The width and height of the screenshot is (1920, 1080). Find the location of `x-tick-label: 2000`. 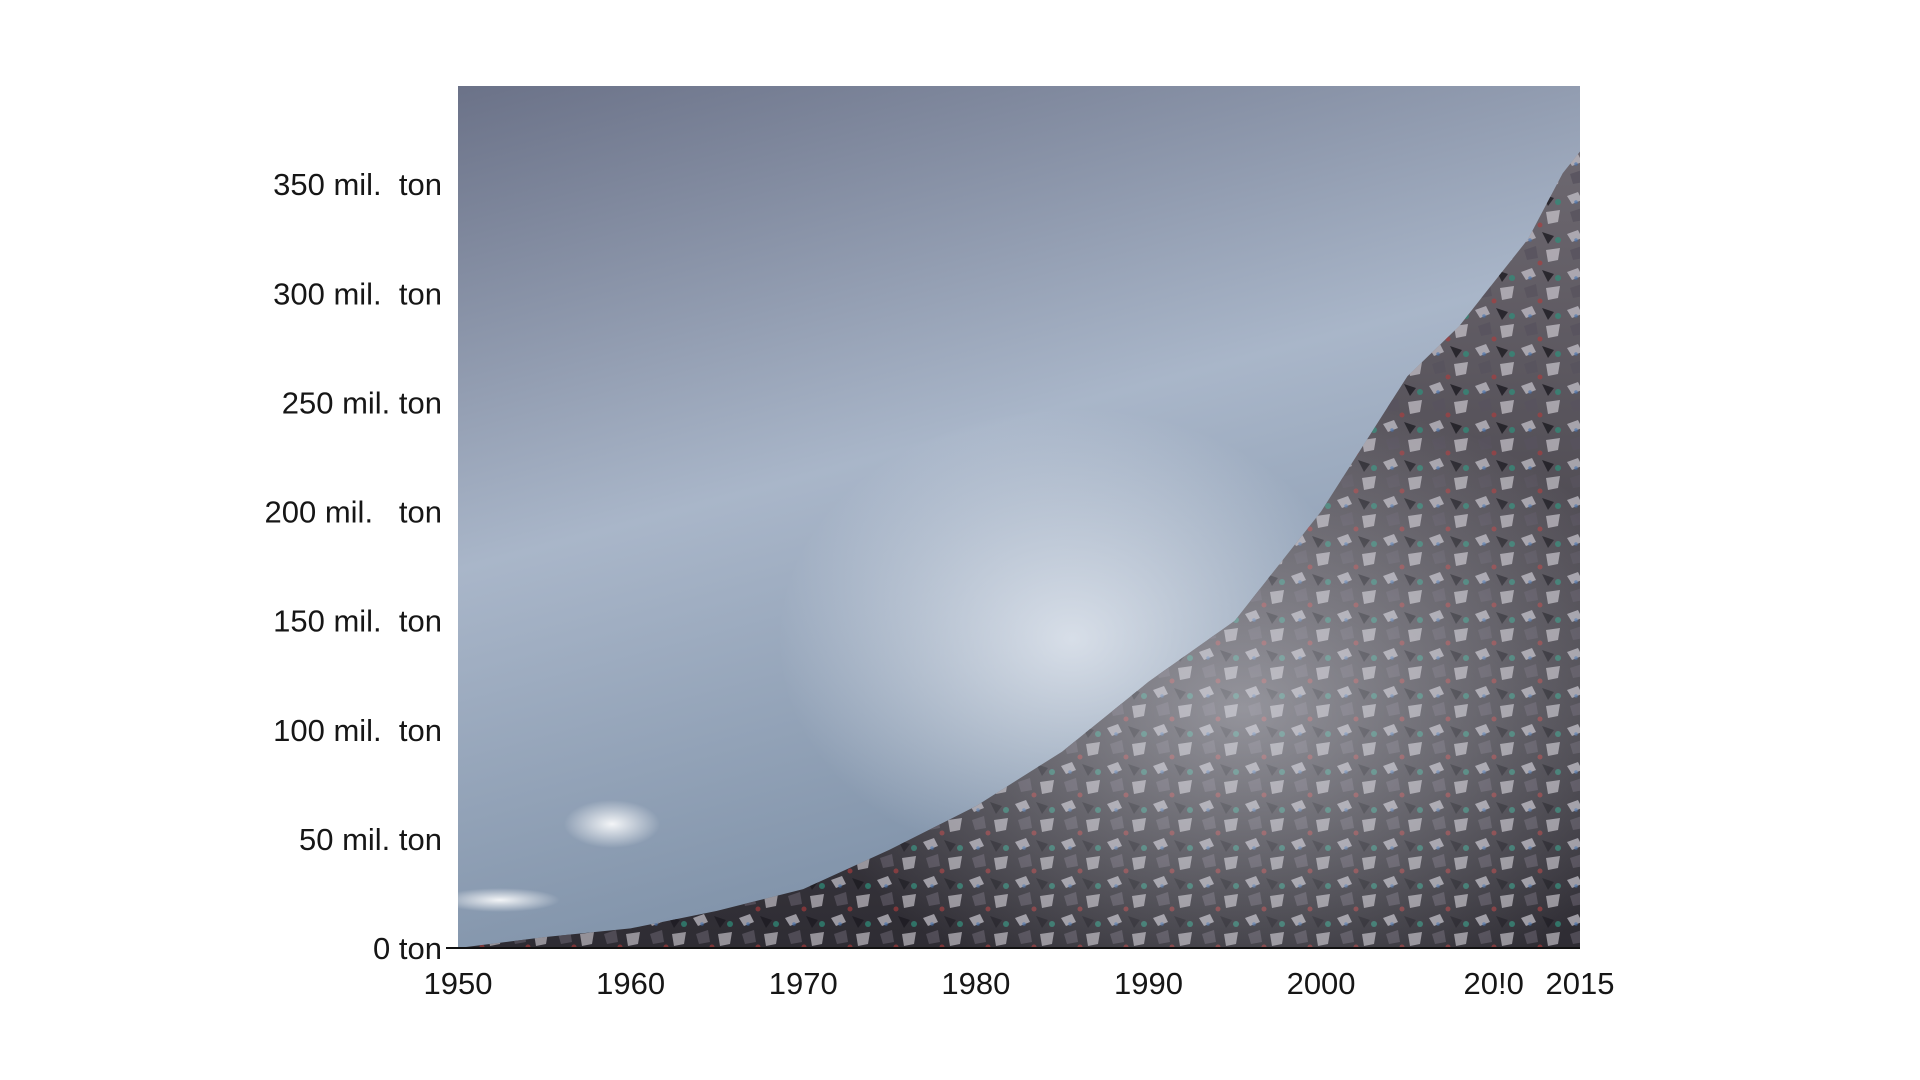

x-tick-label: 2000 is located at coordinates (1321, 983).